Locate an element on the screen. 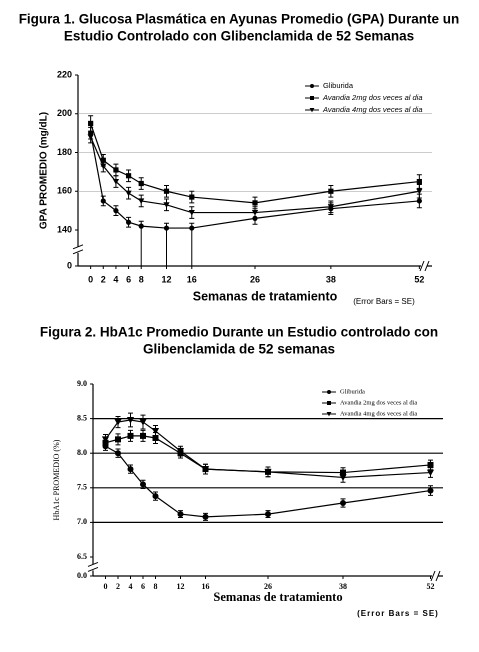 The image size is (479, 652). x-tick-label: 8 is located at coordinates (156, 586).